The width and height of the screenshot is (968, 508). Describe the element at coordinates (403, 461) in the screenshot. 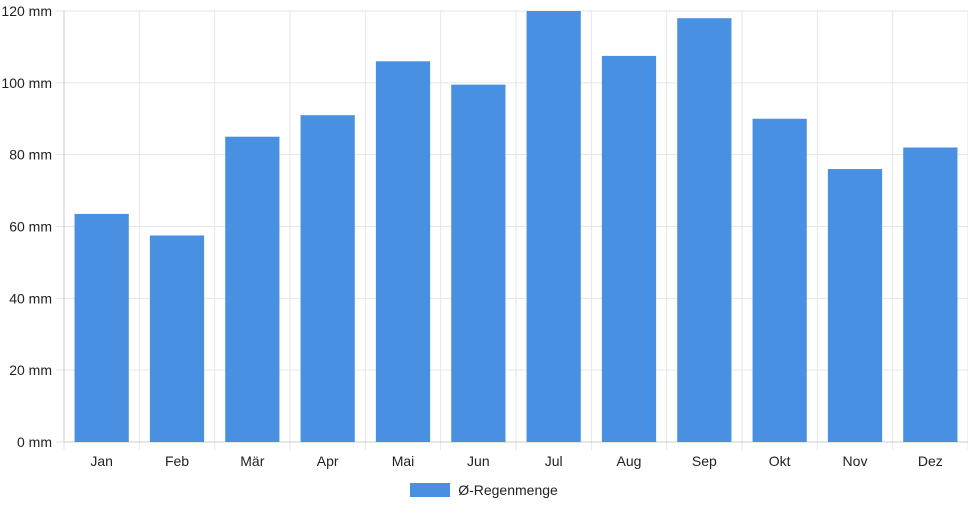

I see `x-tick-label: Mai` at that location.